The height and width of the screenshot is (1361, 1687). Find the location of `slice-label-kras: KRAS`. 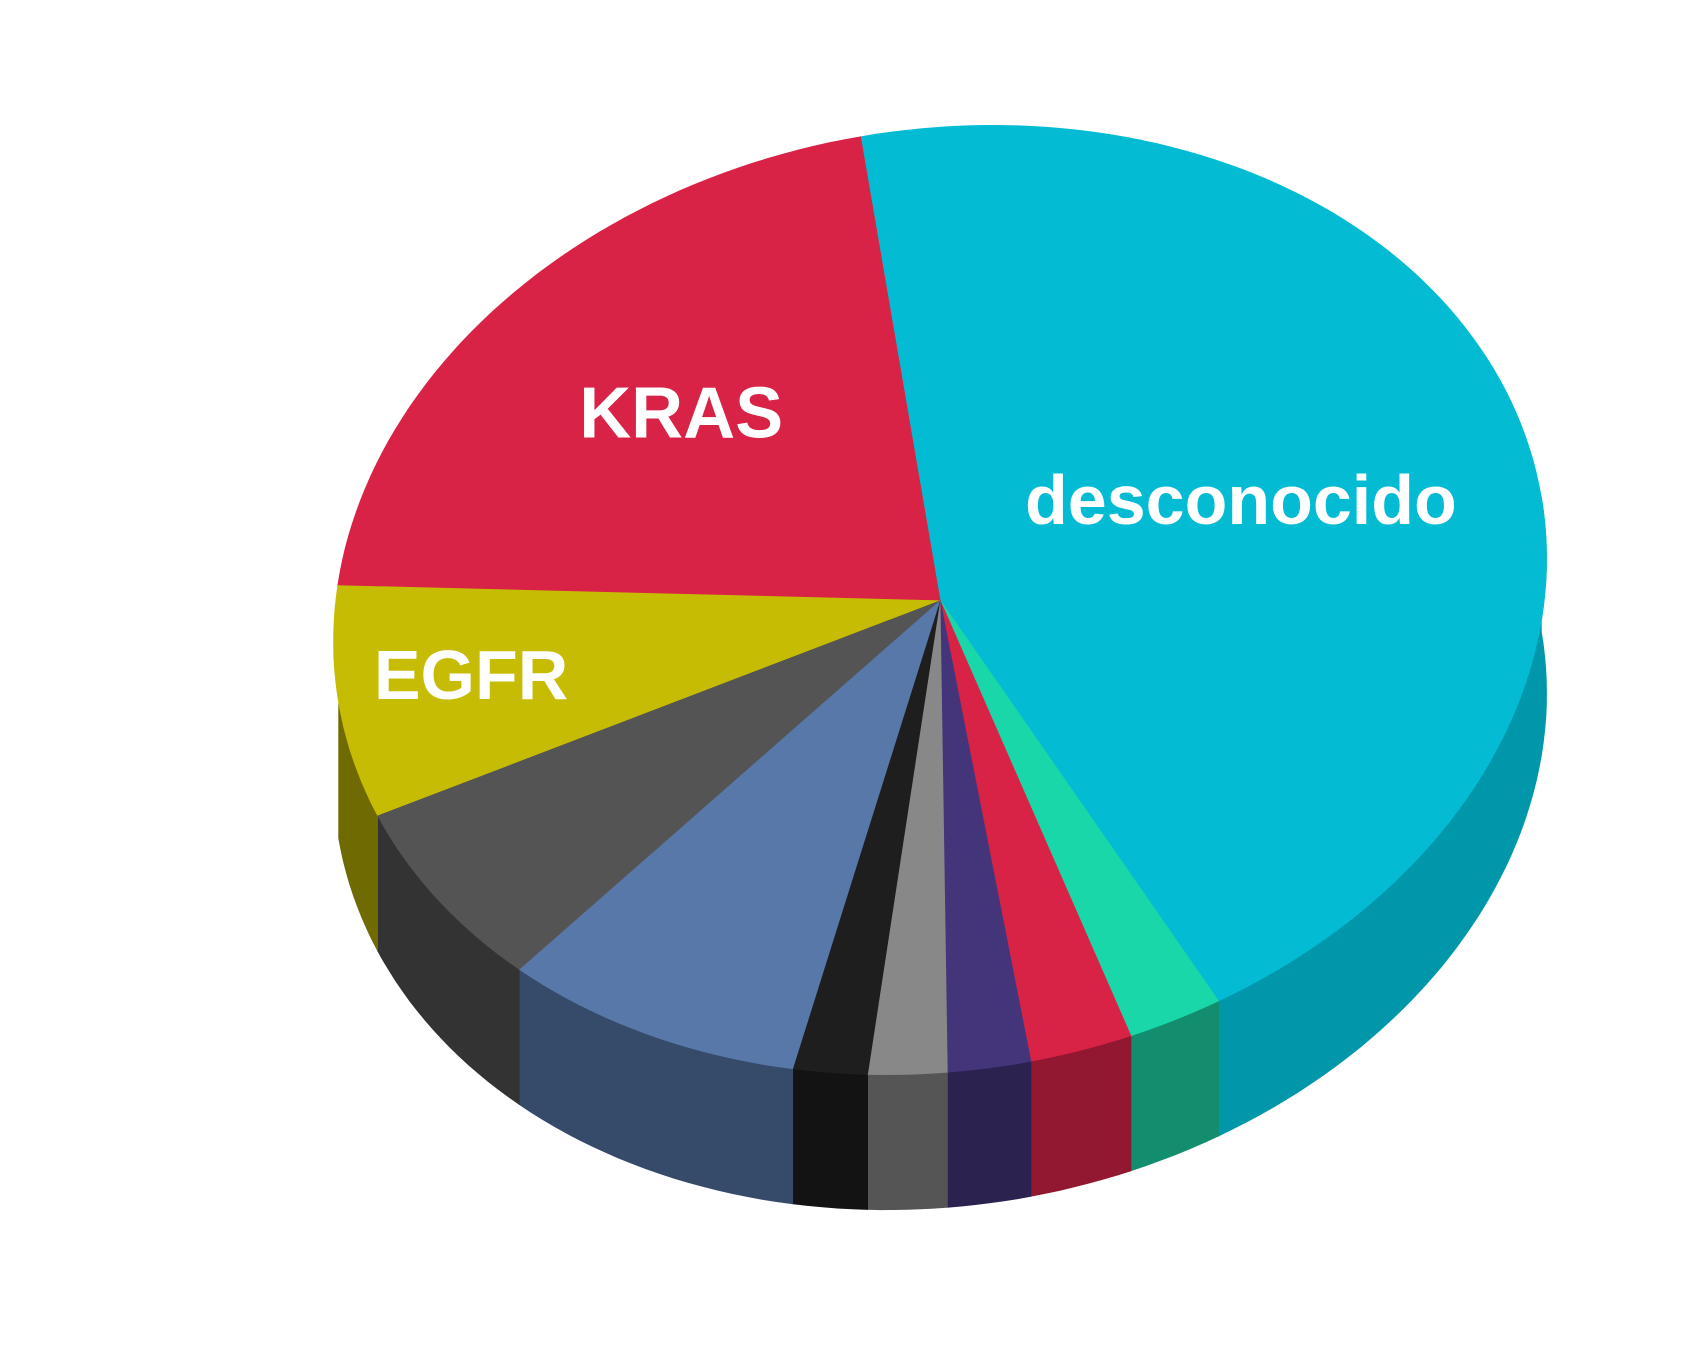

slice-label-kras: KRAS is located at coordinates (681, 413).